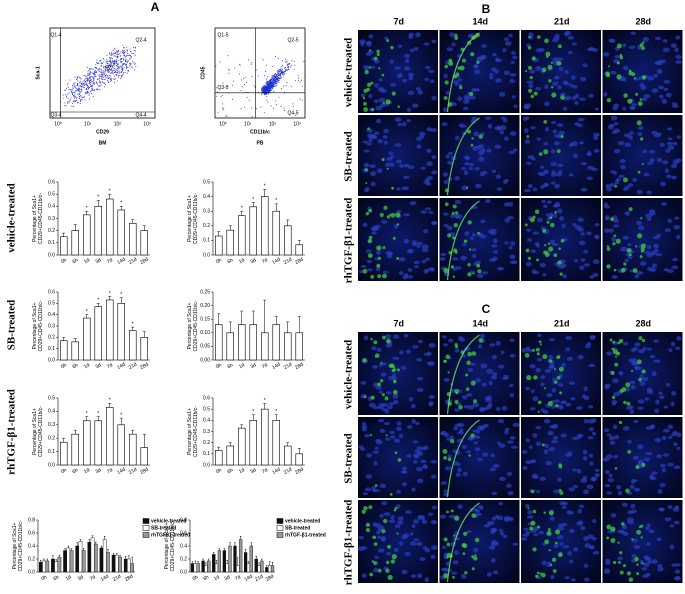  Describe the element at coordinates (121, 470) in the screenshot. I see `x-tick-label: 14d` at that location.